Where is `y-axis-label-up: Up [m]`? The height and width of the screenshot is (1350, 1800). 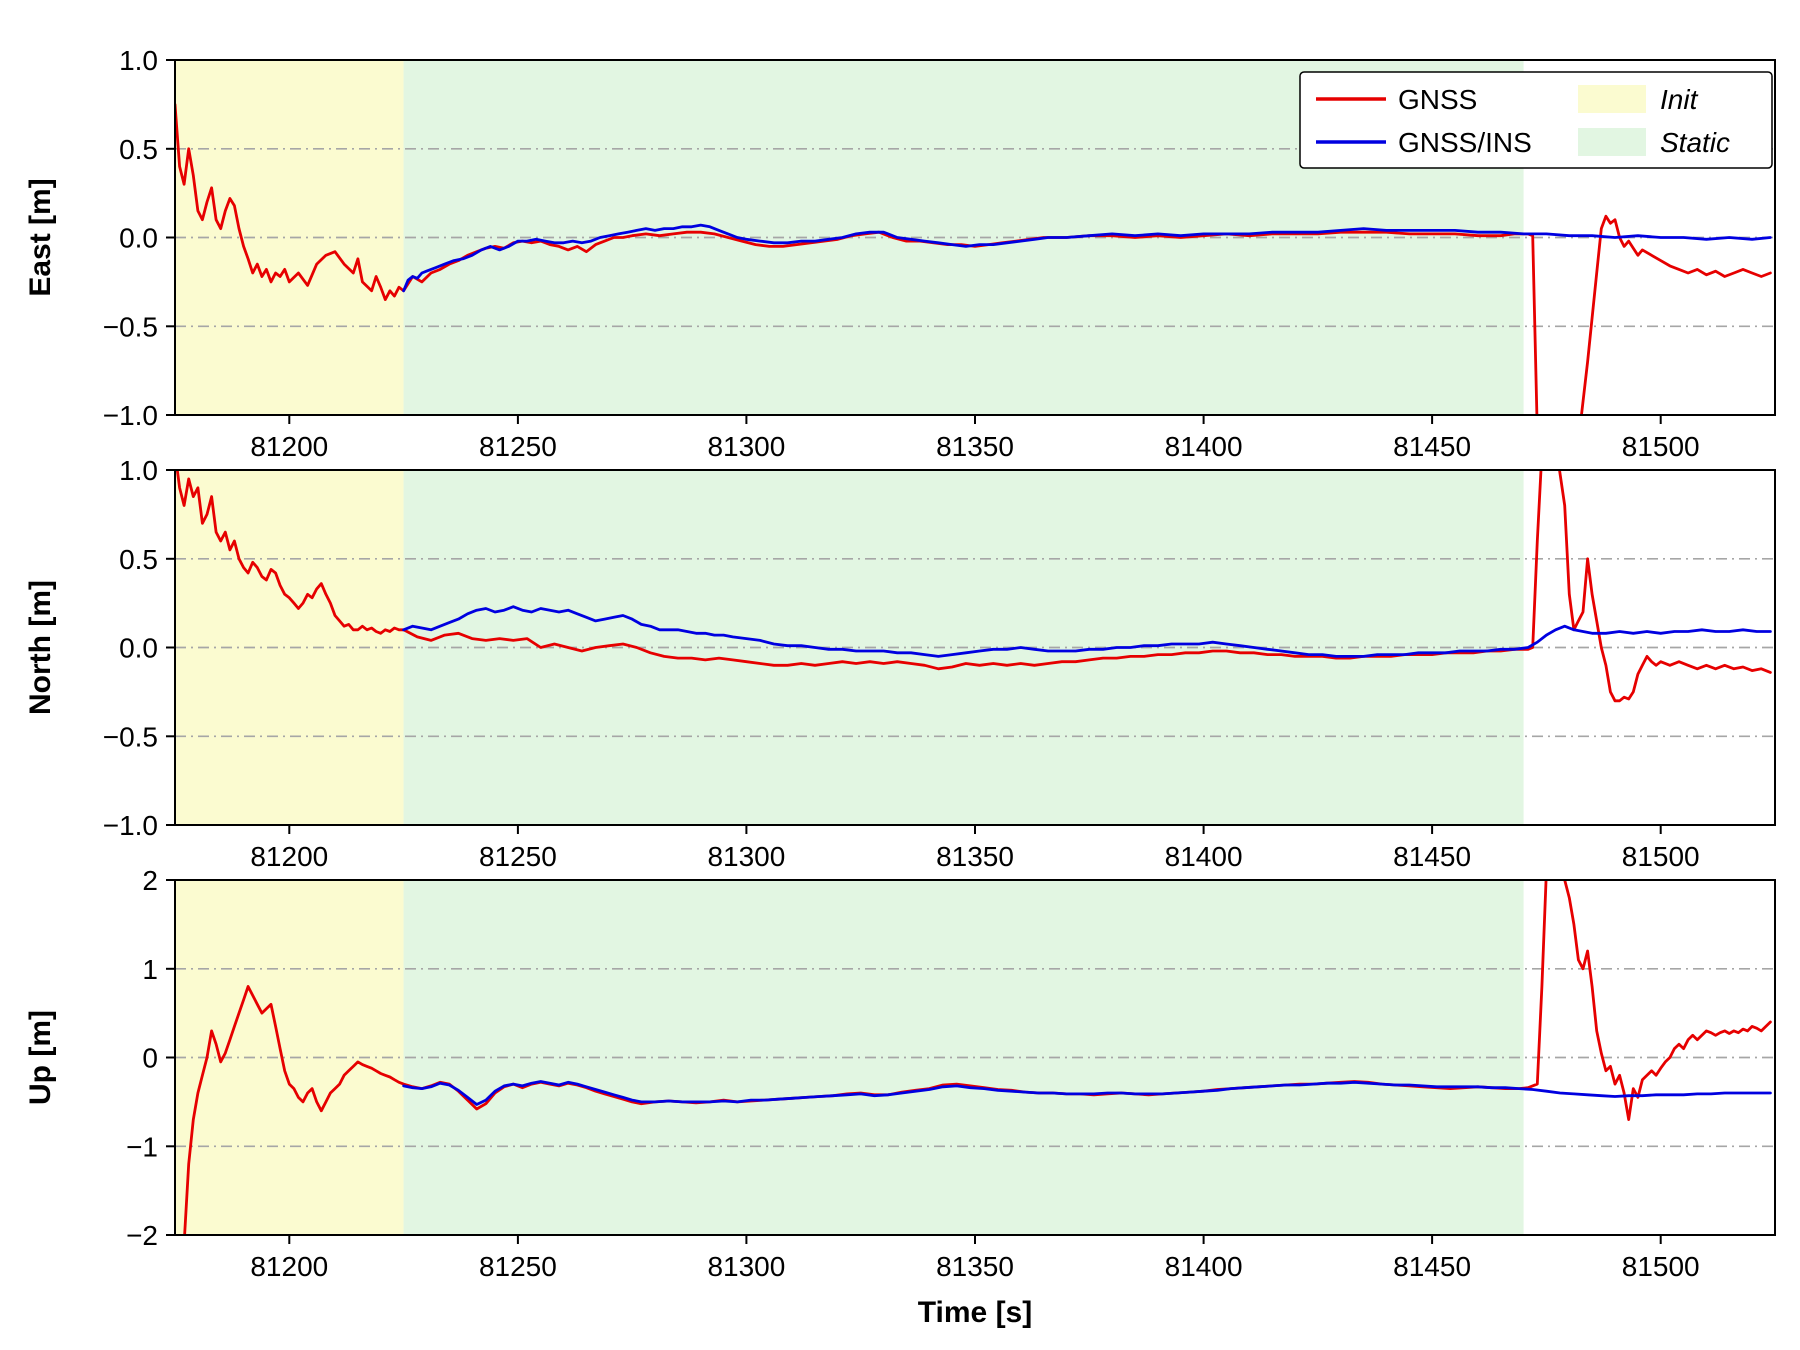 y-axis-label-up: Up [m] is located at coordinates (40, 1057).